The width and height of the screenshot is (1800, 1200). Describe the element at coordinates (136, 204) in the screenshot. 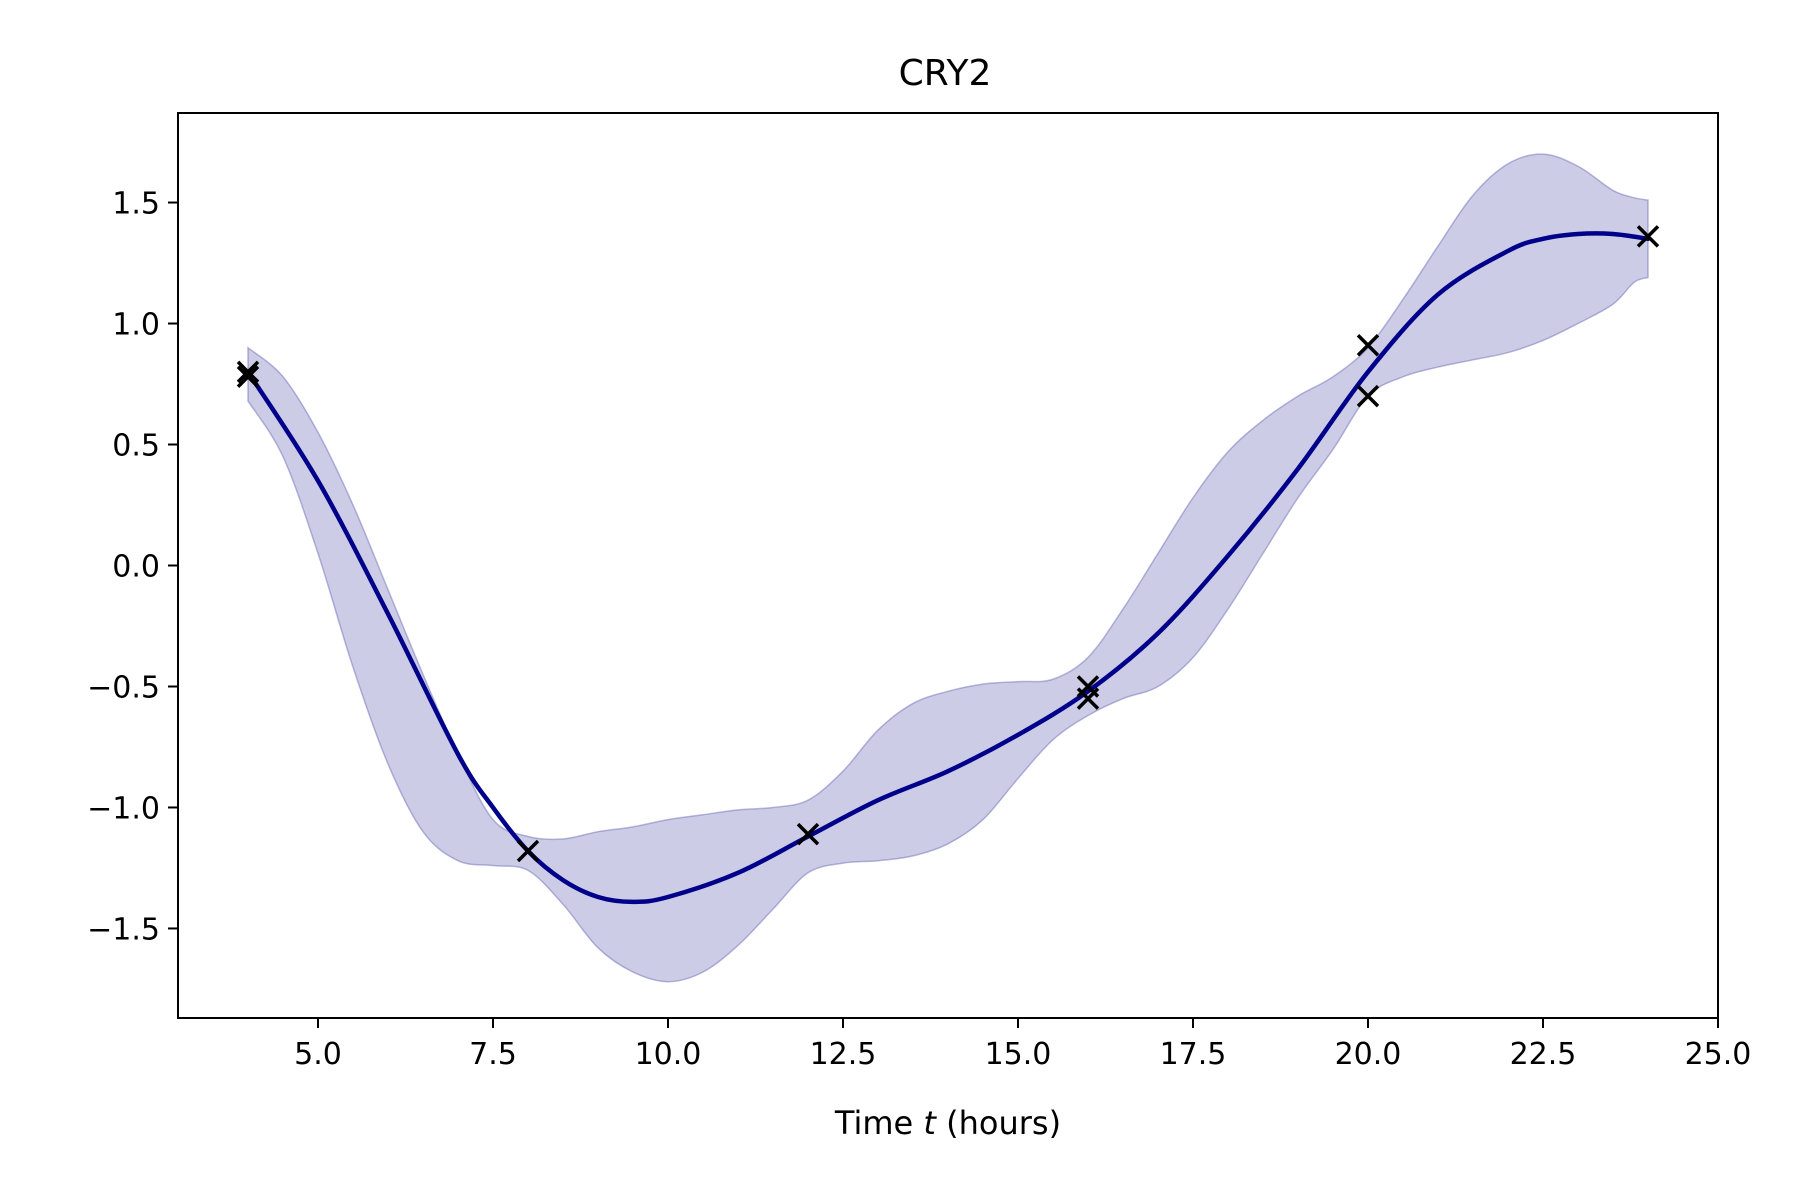

I see `y-tick-label: 1.5` at that location.